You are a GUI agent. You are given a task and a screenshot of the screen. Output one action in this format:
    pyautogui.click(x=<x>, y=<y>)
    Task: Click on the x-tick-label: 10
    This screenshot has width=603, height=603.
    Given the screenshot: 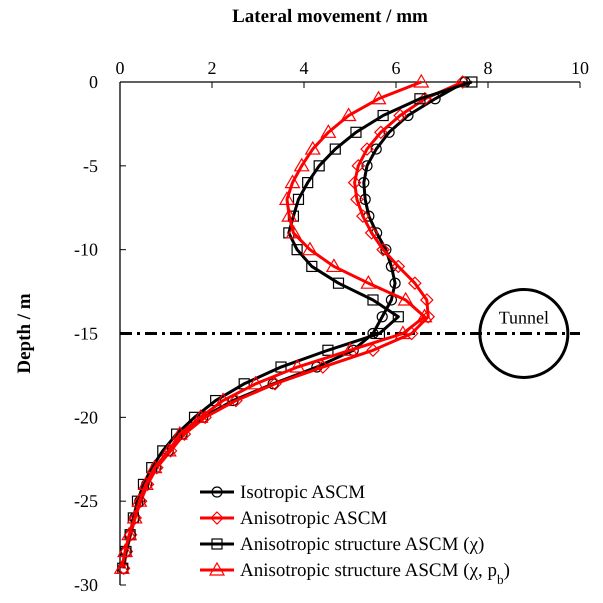 What is the action you would take?
    pyautogui.click(x=580, y=68)
    